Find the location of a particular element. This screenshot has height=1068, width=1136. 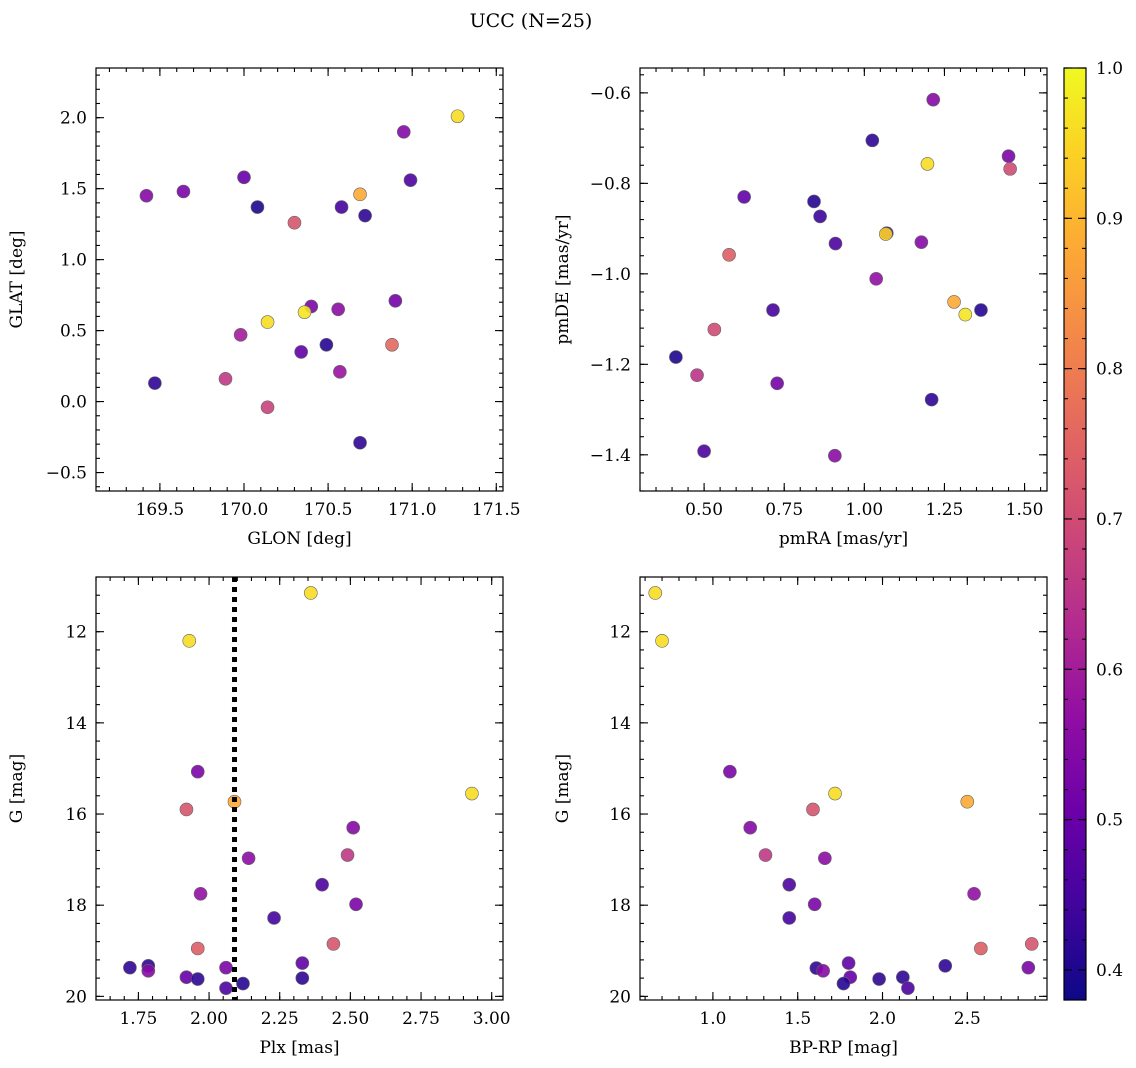

y-tick-label: −0.5 is located at coordinates (66, 474).